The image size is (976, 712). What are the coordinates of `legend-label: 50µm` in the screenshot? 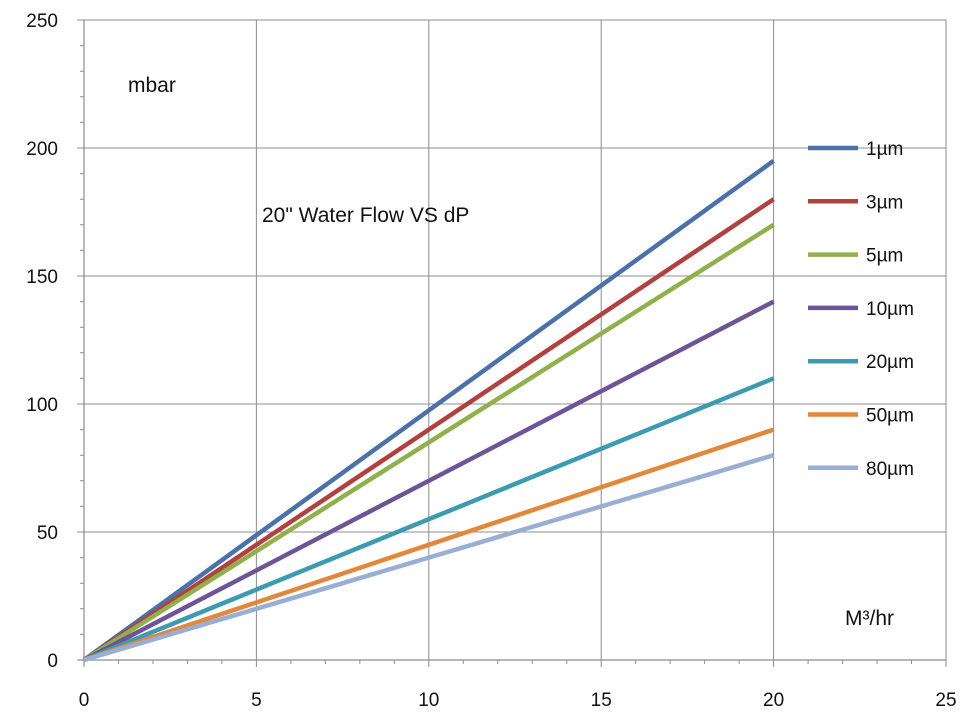 It's located at (890, 416).